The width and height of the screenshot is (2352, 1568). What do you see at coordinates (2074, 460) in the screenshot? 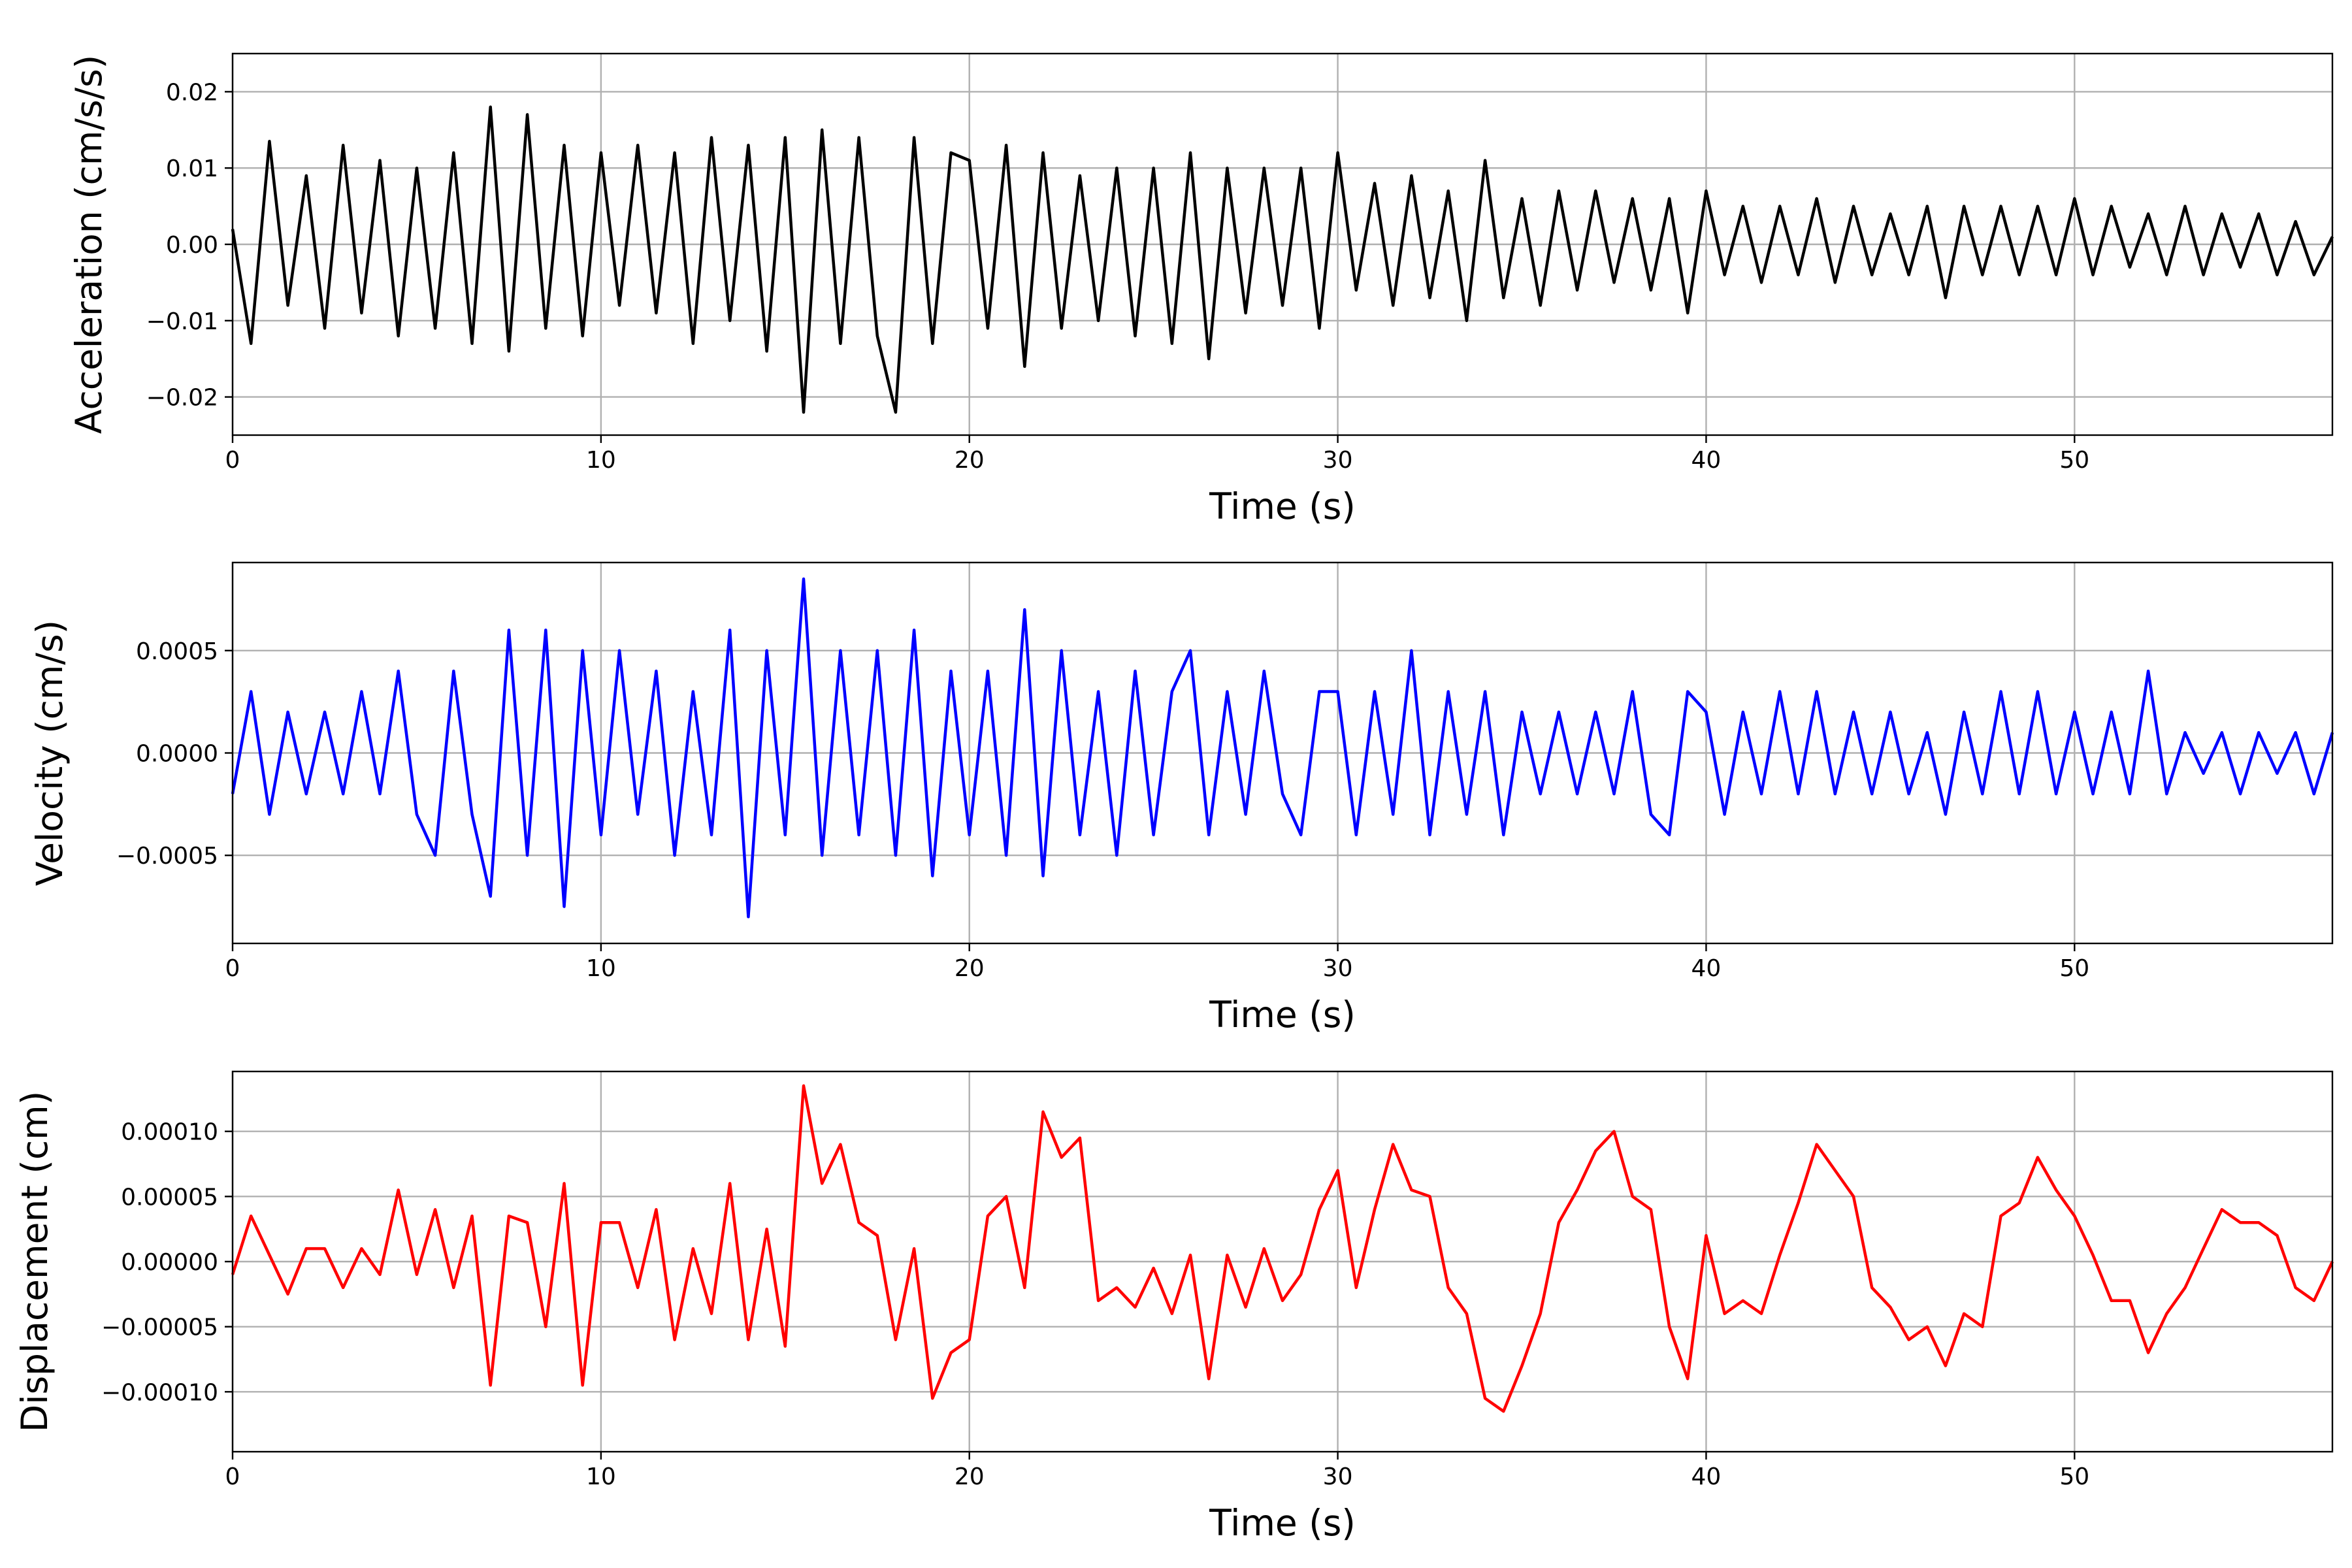
I see `acceleration-x-tick-label: 50` at bounding box center [2074, 460].